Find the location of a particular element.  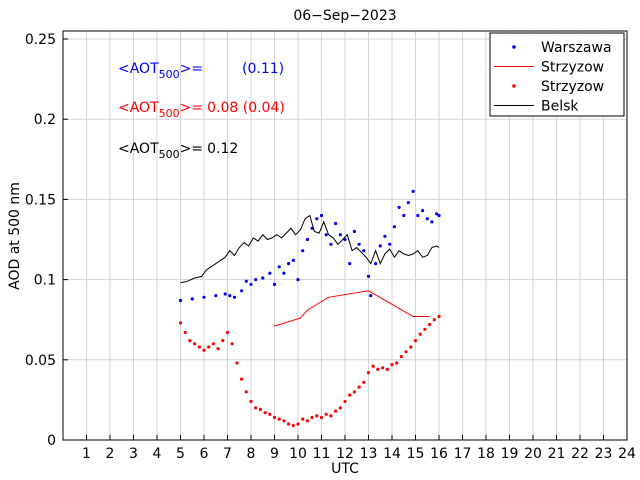

series-warszawa-dots is located at coordinates (309, 246).